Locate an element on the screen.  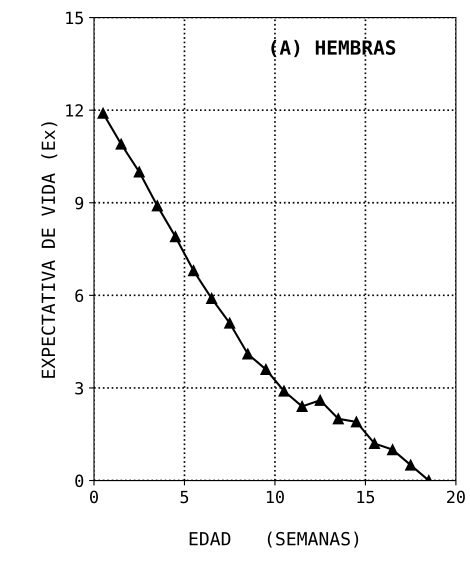
annotation: (A) HEMBRAS is located at coordinates (333, 49).